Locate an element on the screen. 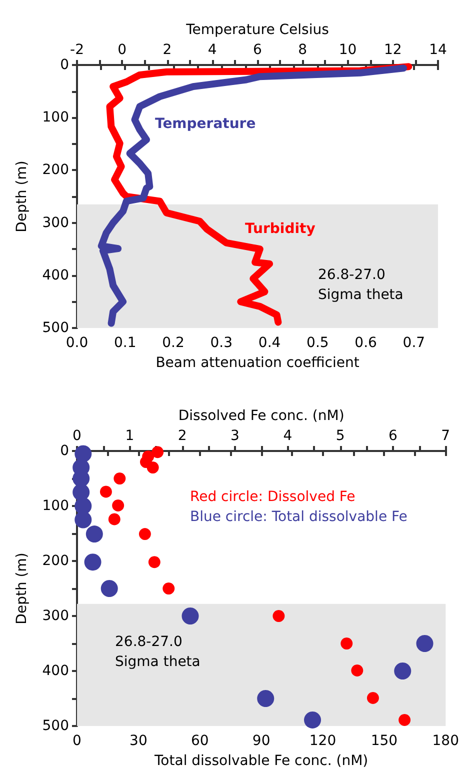 The image size is (462, 777). x-tick-label: 60 is located at coordinates (199, 741).